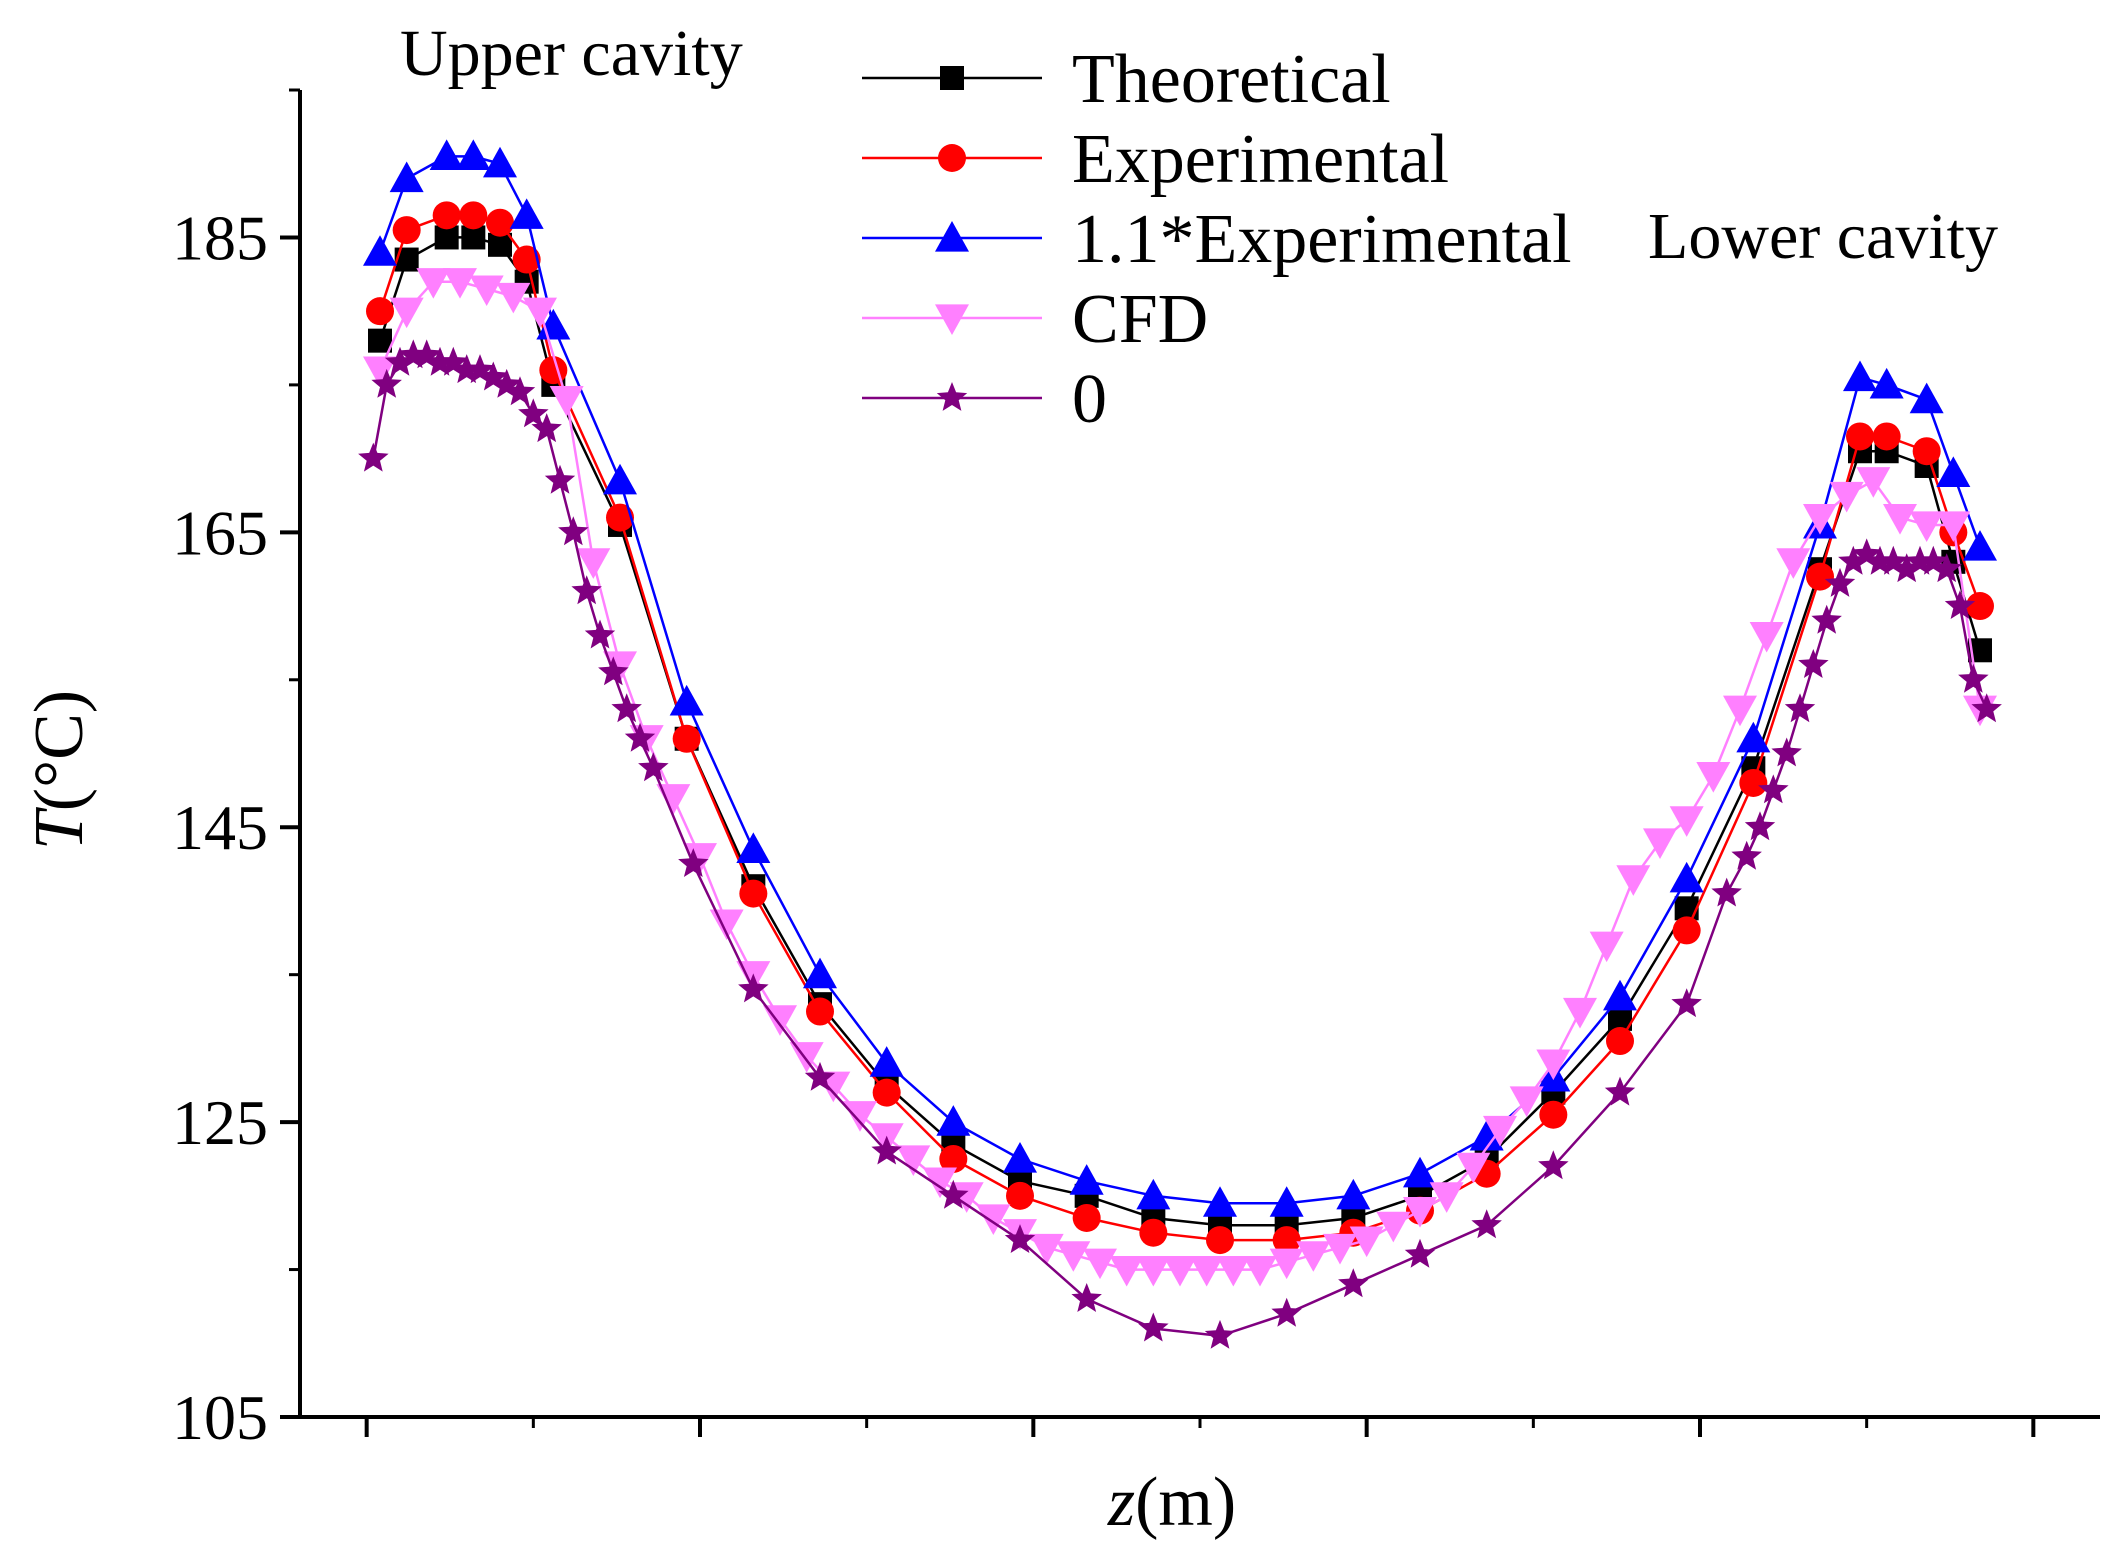  I want to click on legend-marker-zero, so click(952, 396).